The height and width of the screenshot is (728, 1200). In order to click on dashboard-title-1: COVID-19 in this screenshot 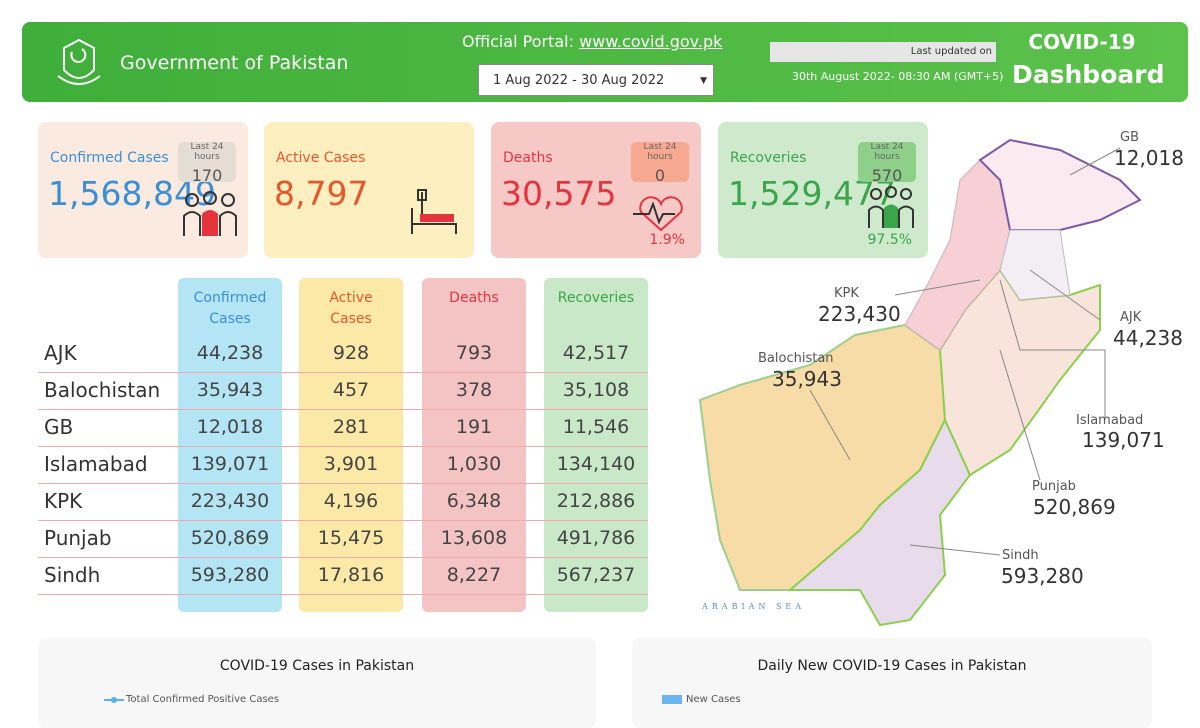, I will do `click(1082, 42)`.